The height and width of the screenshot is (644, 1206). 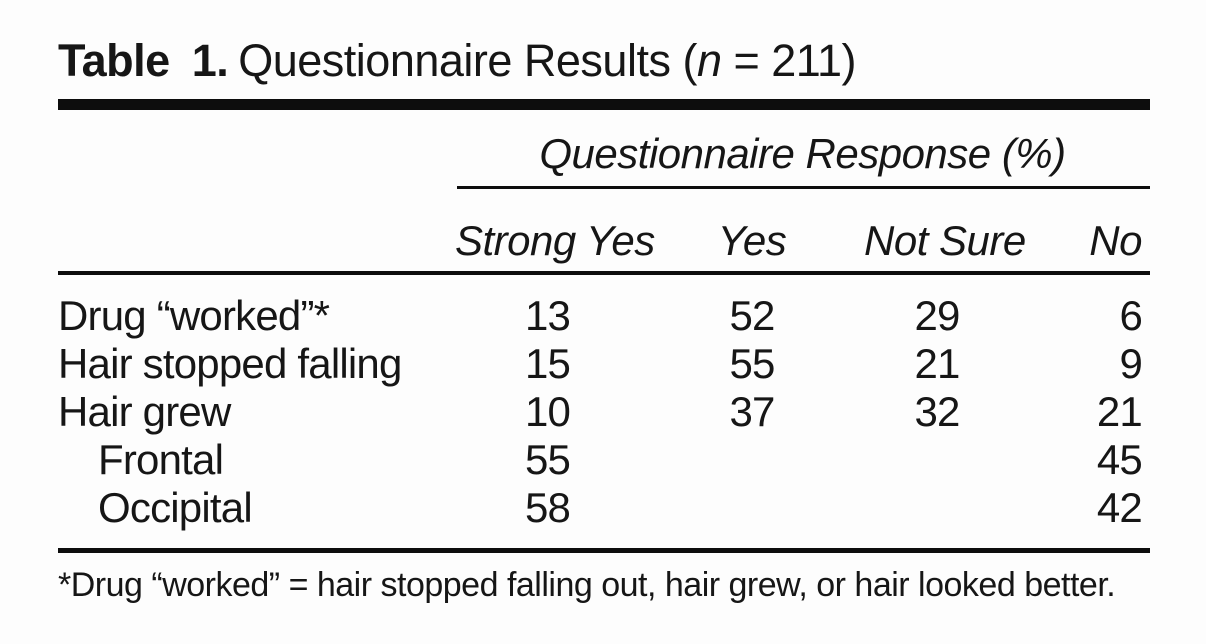 I want to click on cell-not-sure: 32, so click(x=937, y=411).